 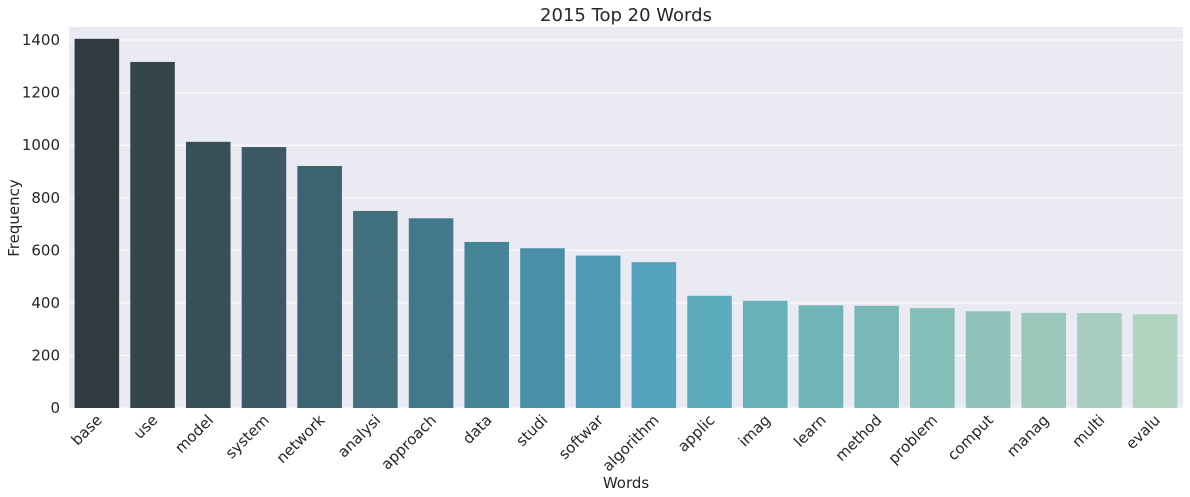 I want to click on x-tick-label: studi, so click(x=531, y=430).